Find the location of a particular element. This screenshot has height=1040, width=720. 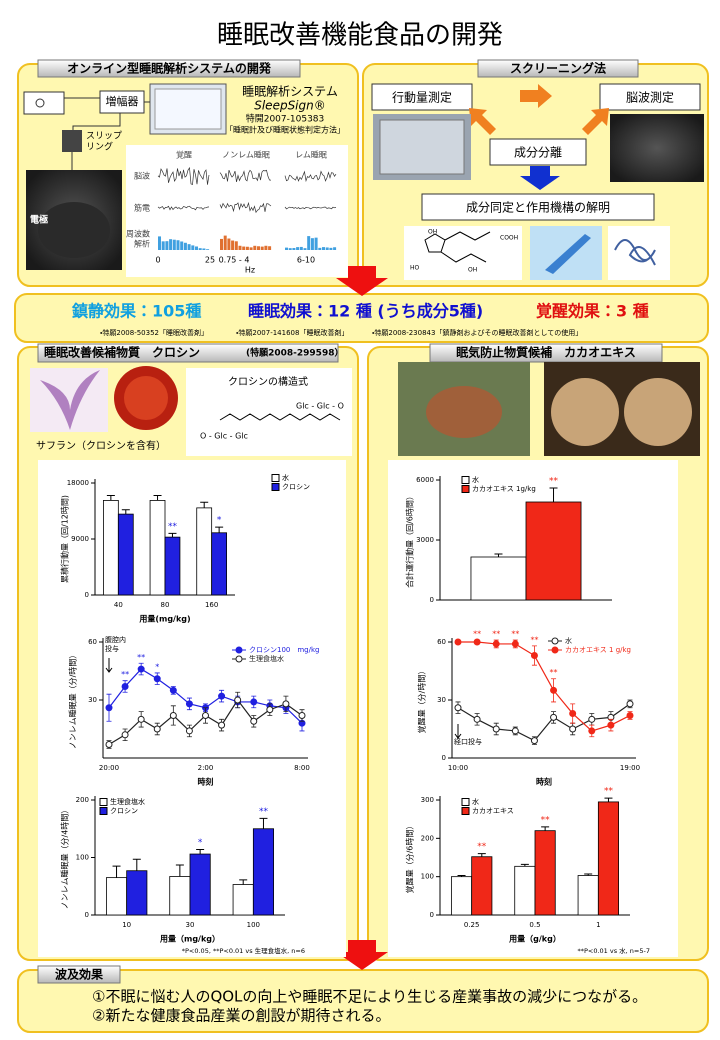

label: 0 is located at coordinates (157, 260).